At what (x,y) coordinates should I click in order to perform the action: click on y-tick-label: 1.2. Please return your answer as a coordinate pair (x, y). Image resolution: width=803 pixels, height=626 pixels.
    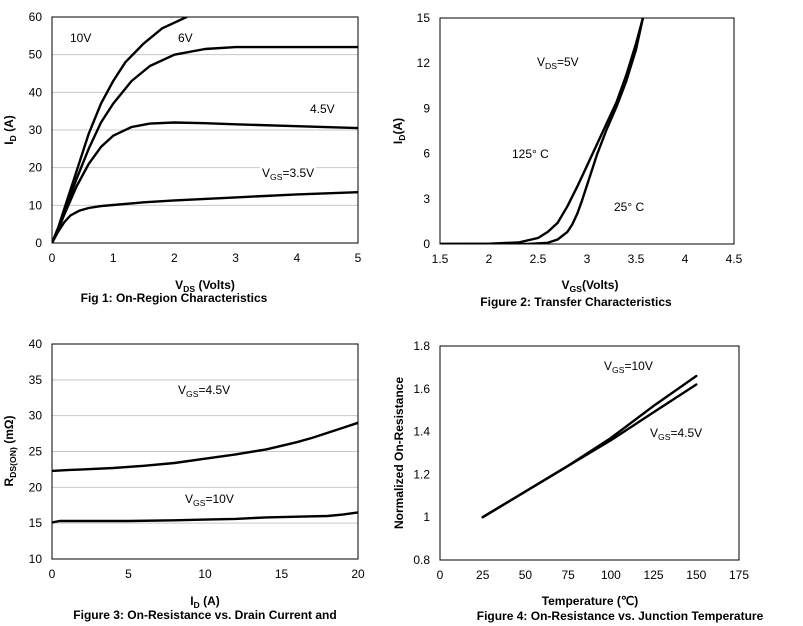
    Looking at the image, I should click on (421, 474).